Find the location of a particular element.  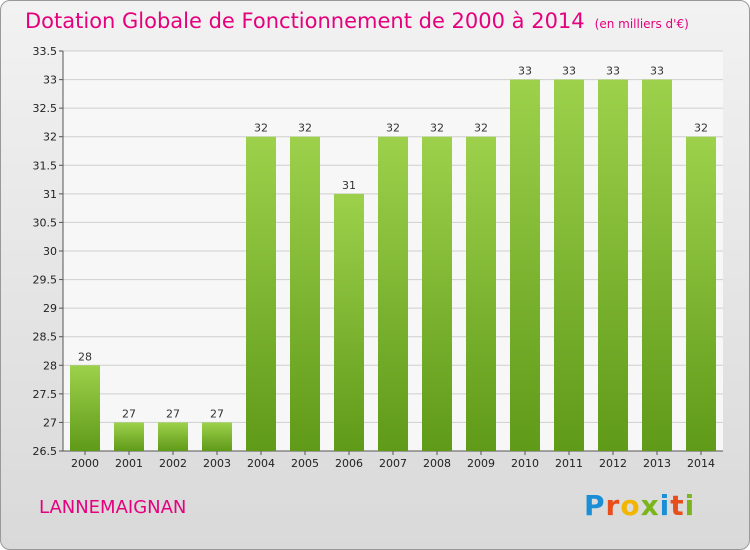

logo-letter: o is located at coordinates (630, 505).